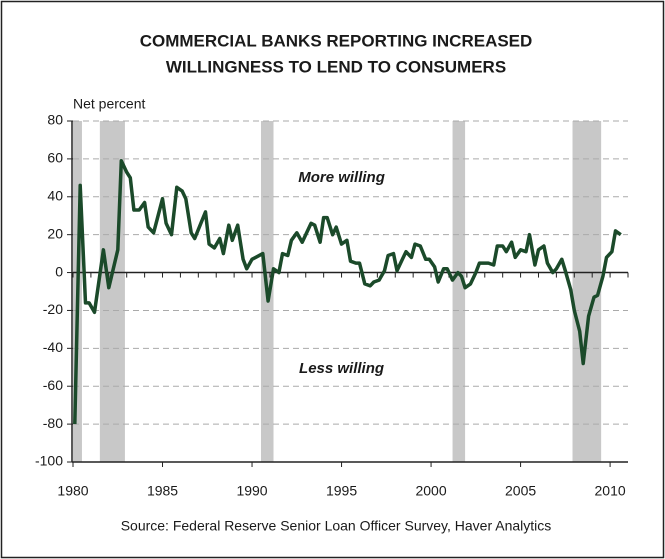  I want to click on chart-title: COMMERCIAL BANKS REPORTING INCREASED, so click(336, 40).